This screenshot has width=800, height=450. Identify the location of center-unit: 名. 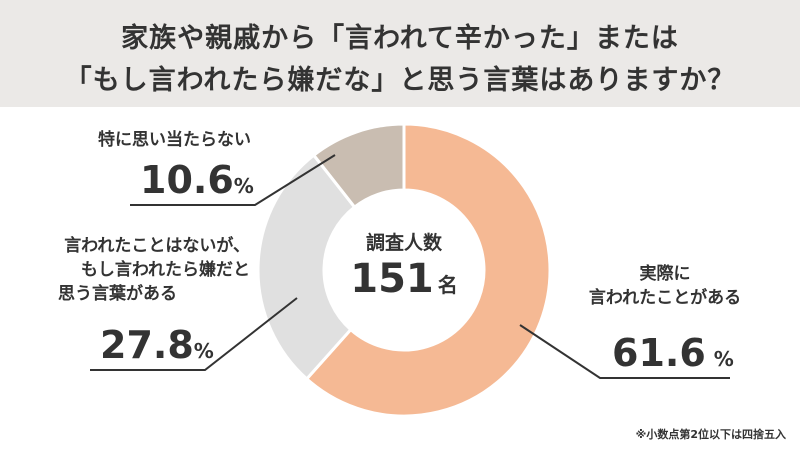
(447, 285).